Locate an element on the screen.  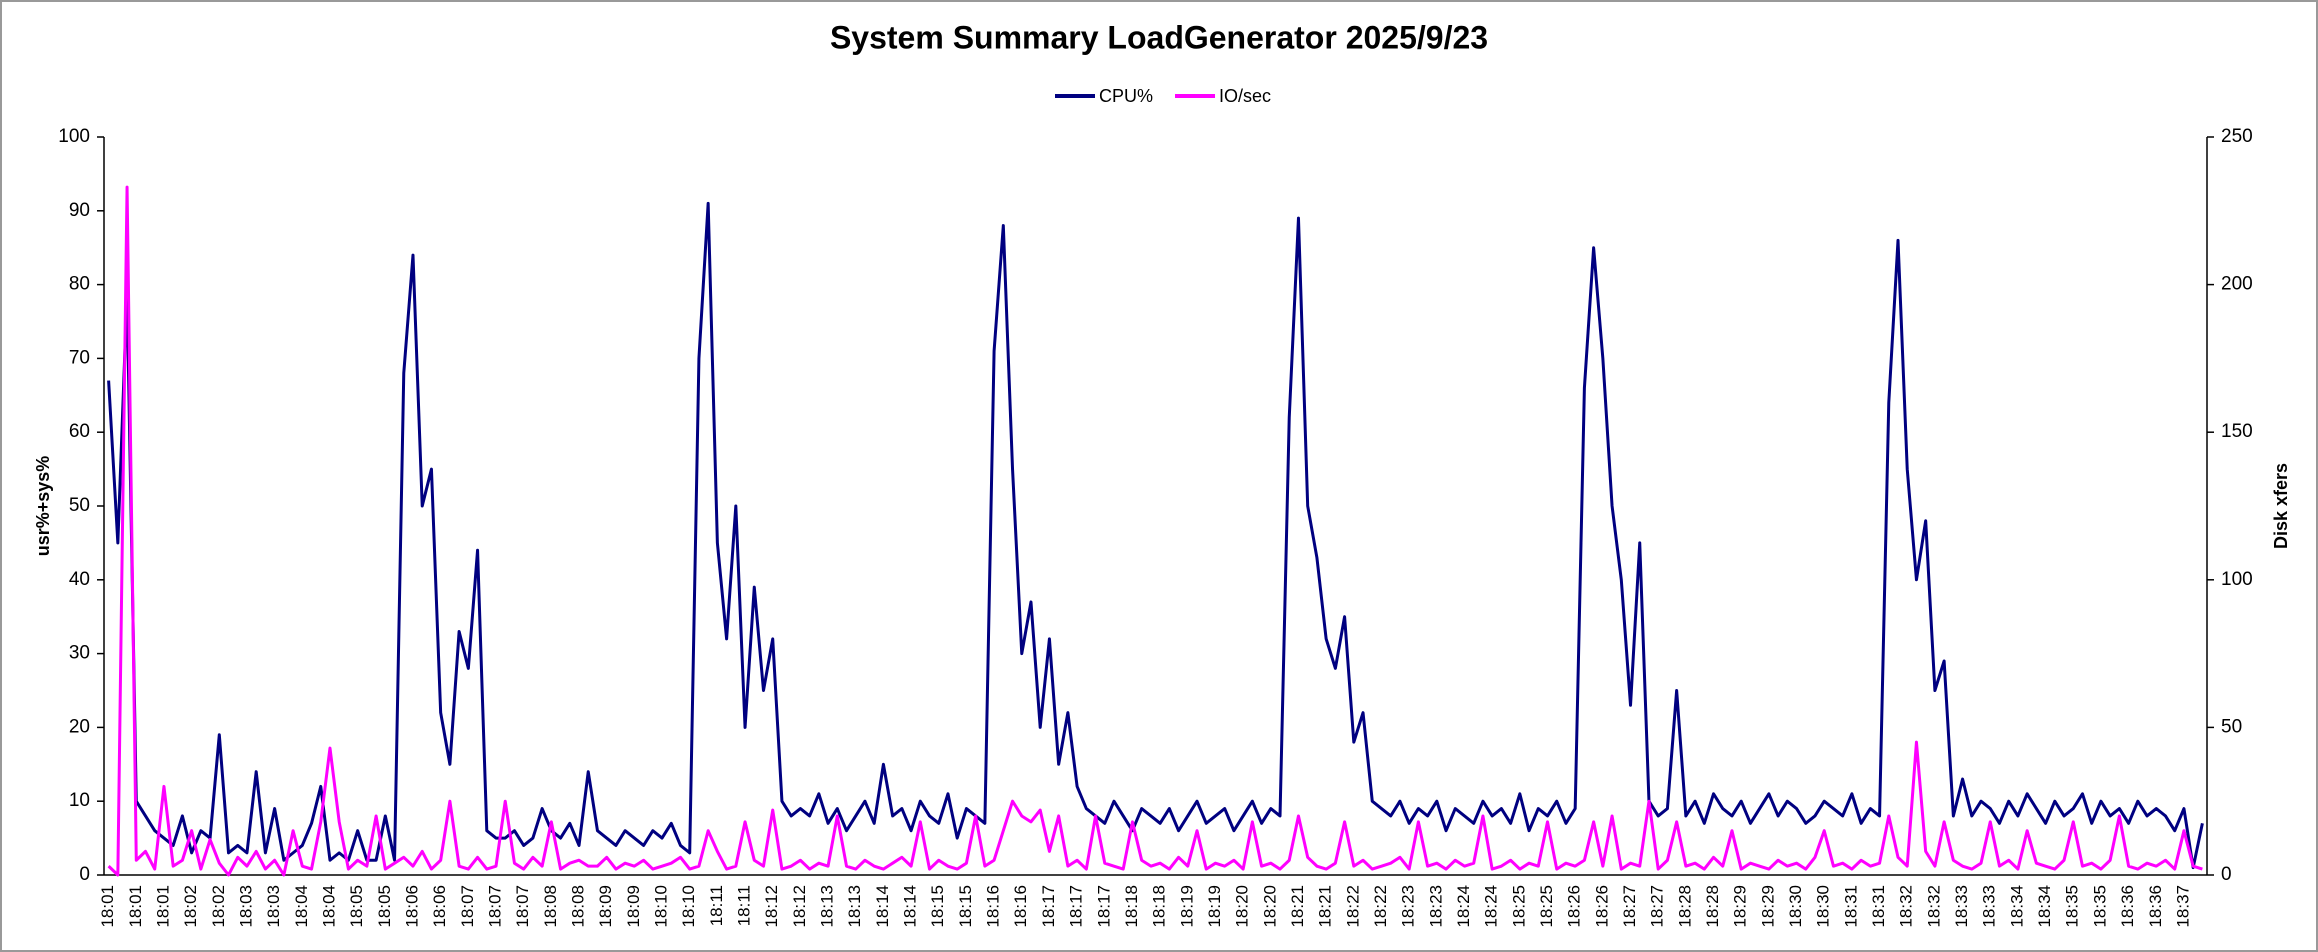
x-tick-label: 18:27 is located at coordinates (1657, 906).